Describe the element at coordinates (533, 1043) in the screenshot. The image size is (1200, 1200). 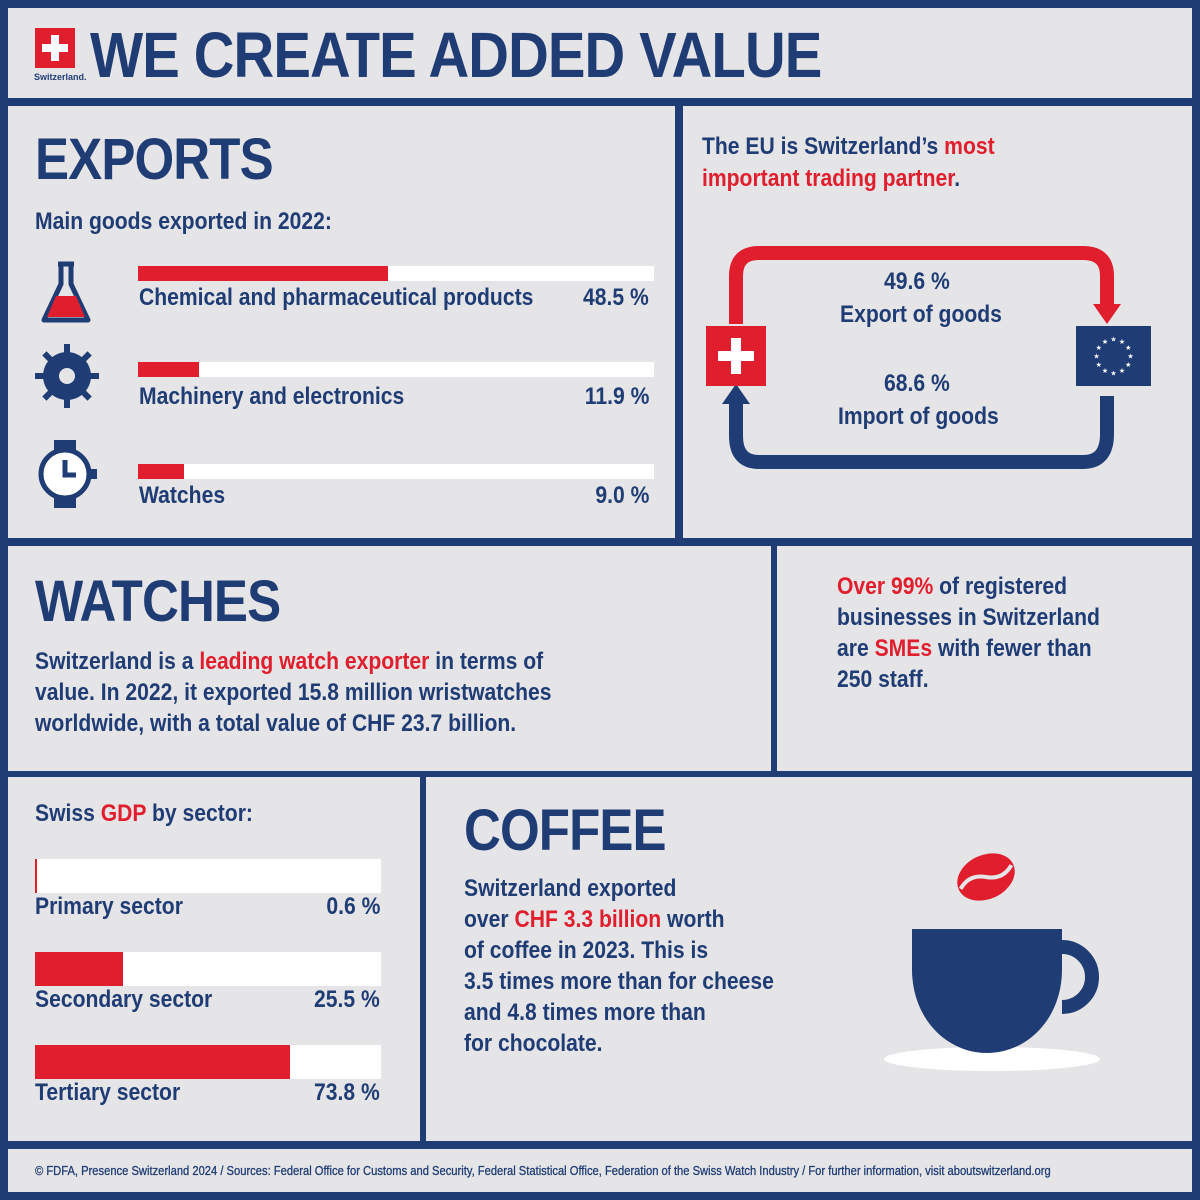
I see `coffee-line6: for chocolate.` at that location.